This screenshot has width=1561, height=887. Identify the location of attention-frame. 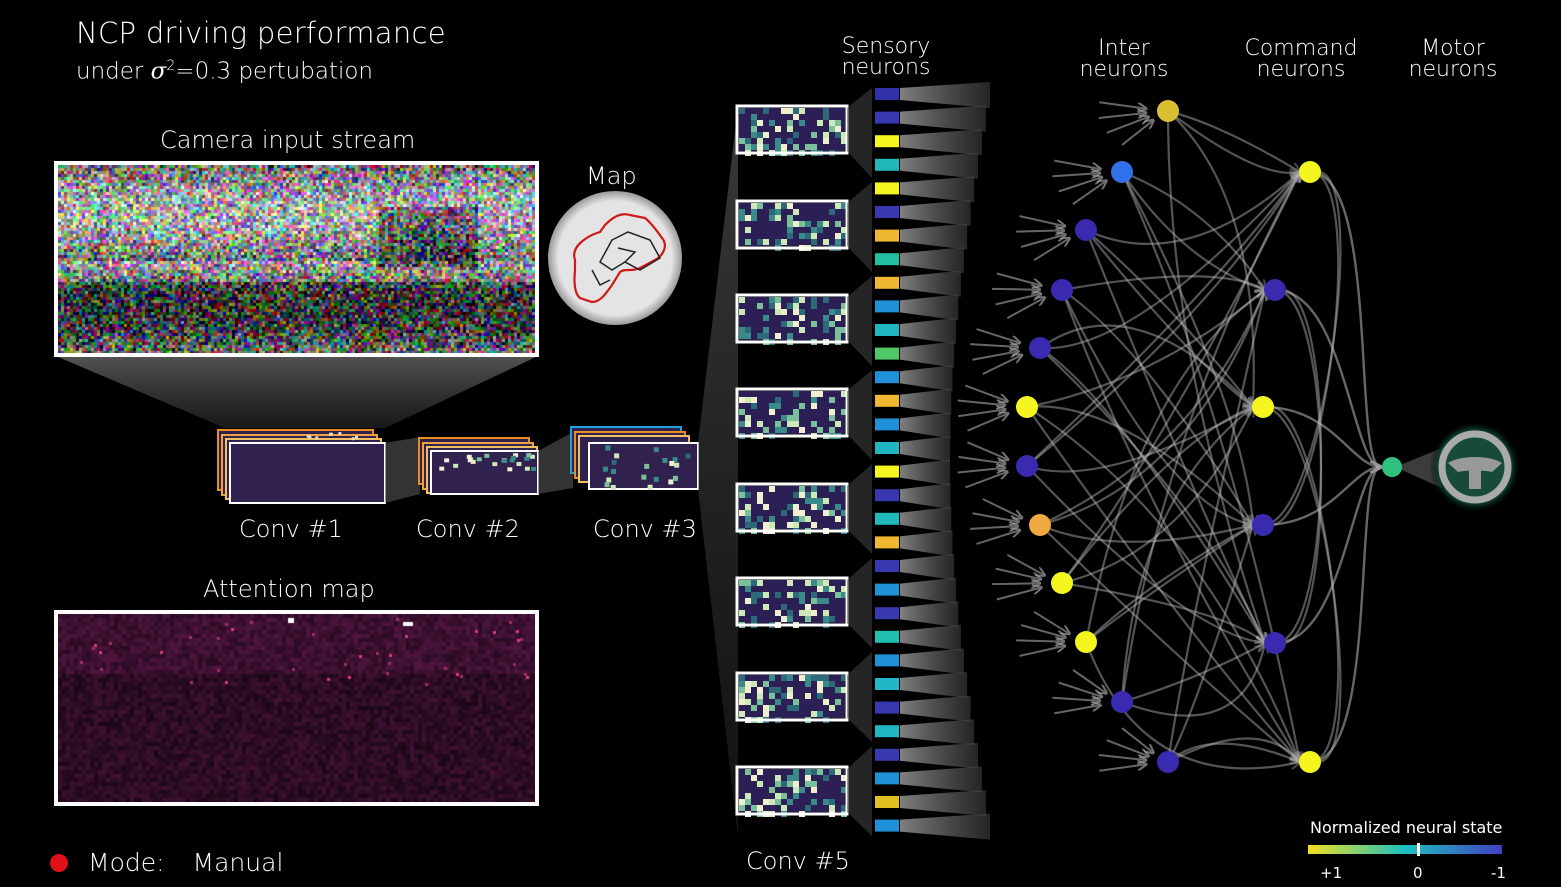
(296, 708).